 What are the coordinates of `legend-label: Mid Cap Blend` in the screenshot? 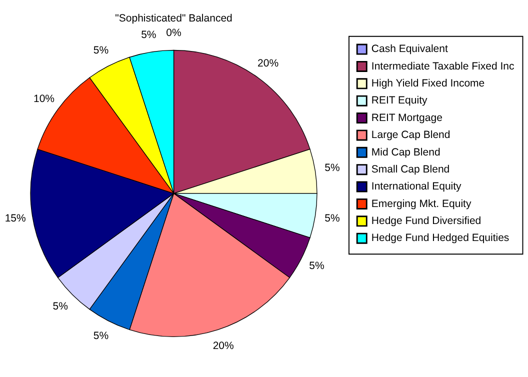 It's located at (405, 152).